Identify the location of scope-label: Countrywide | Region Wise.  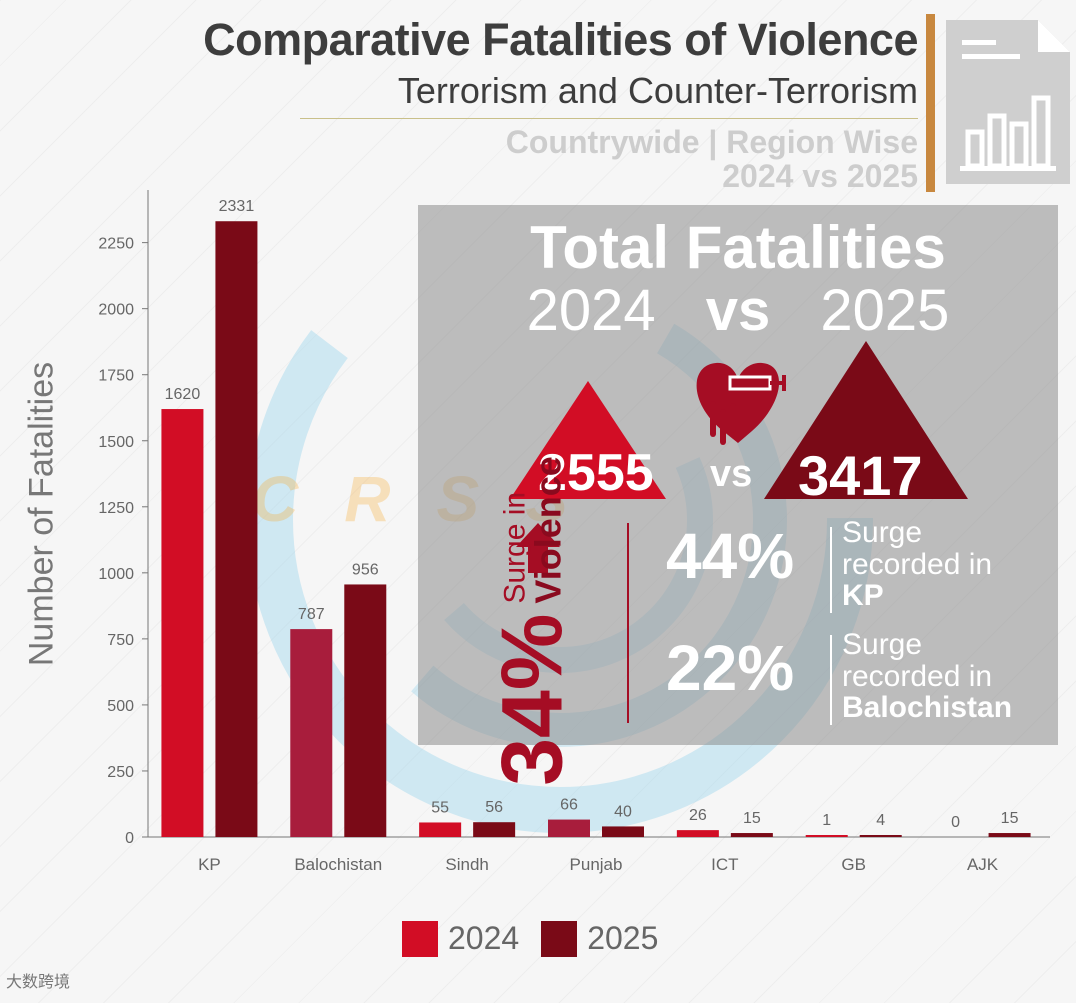
(711, 142).